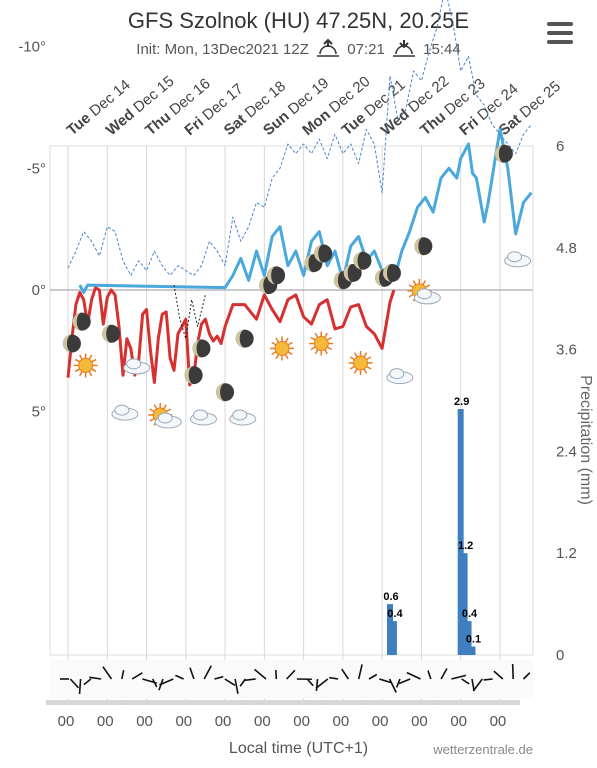  What do you see at coordinates (566, 451) in the screenshot?
I see `y-right-tick: 2.4` at bounding box center [566, 451].